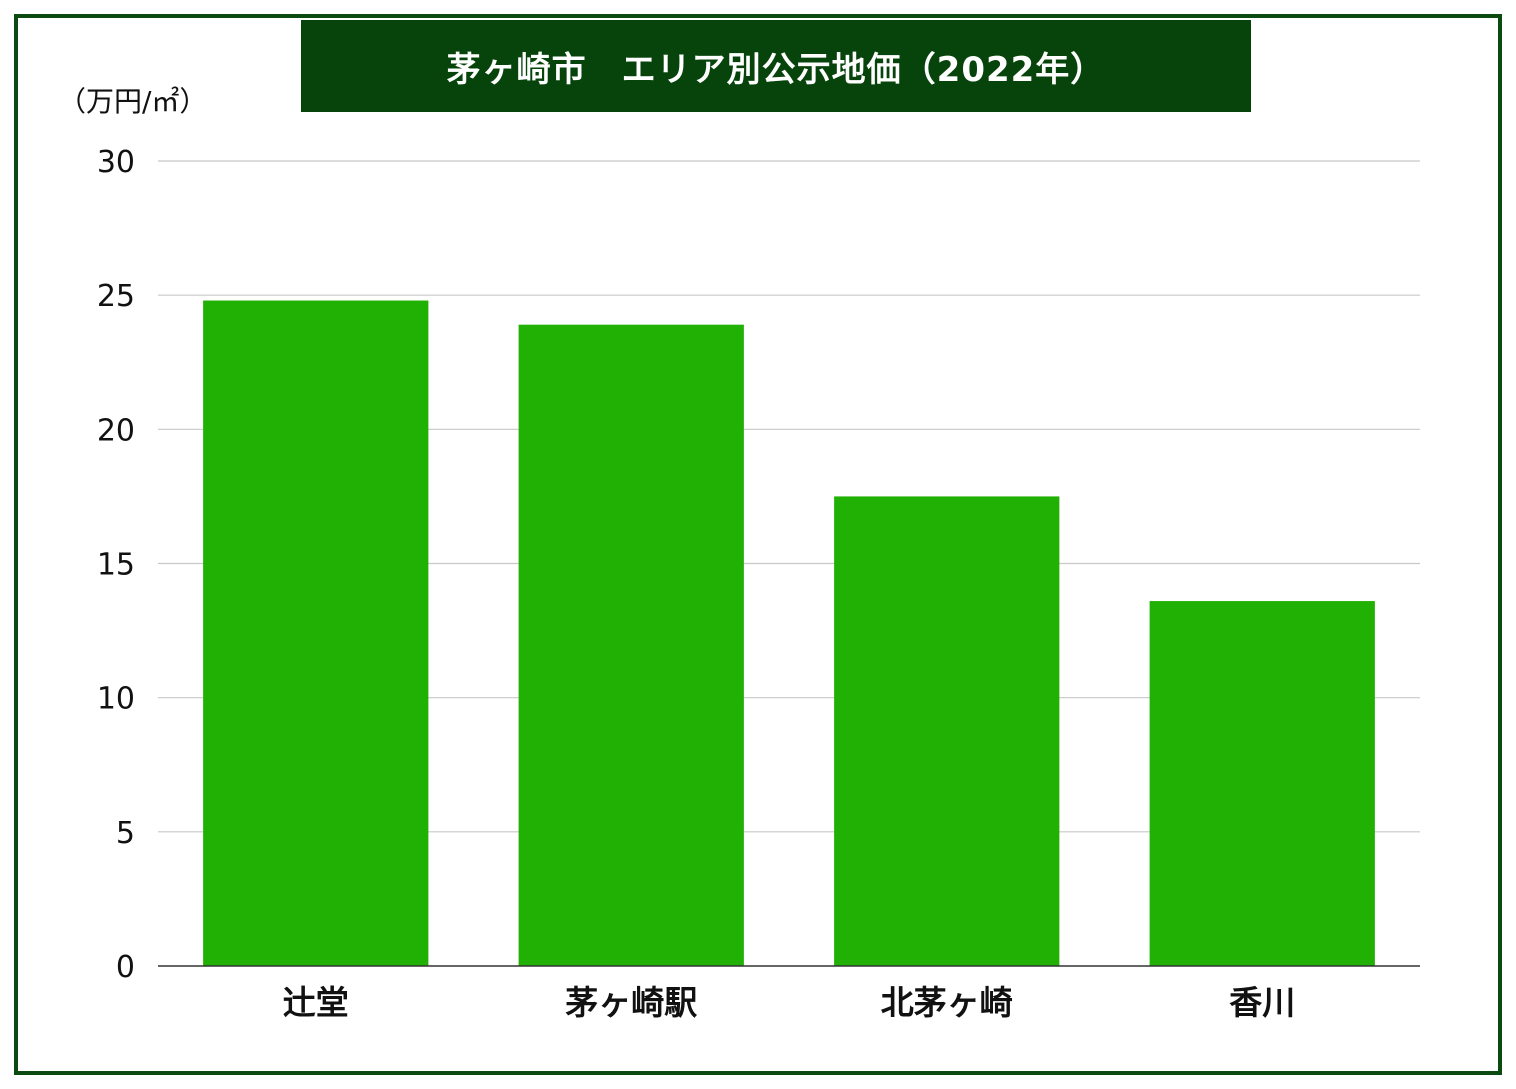 The width and height of the screenshot is (1516, 1089). Describe the element at coordinates (116, 430) in the screenshot. I see `y-tick-label: 20` at that location.